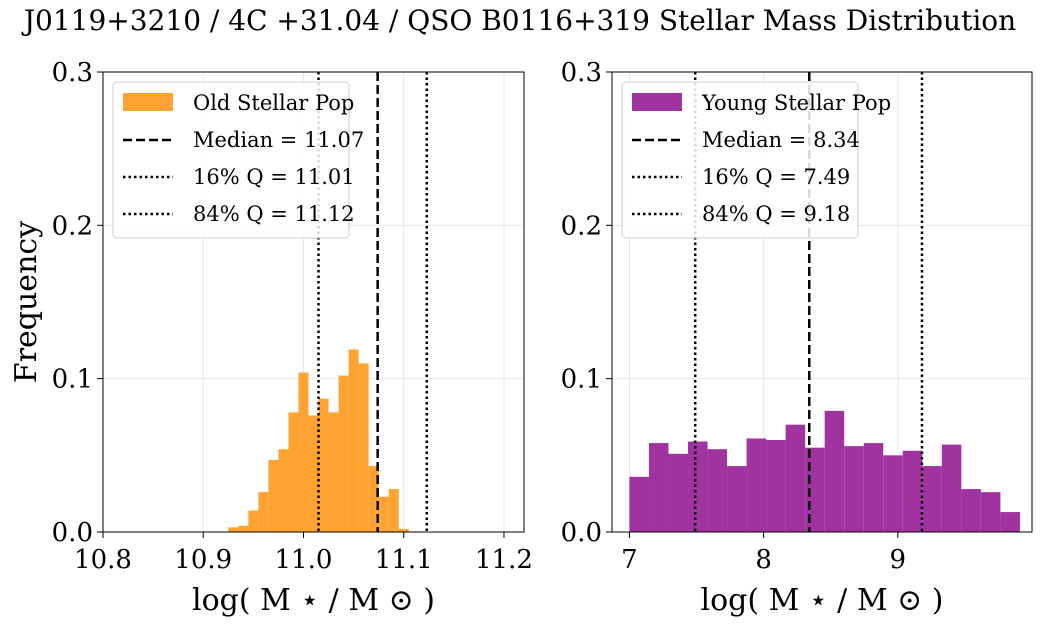 Image resolution: width=1040 pixels, height=633 pixels. Describe the element at coordinates (231, 160) in the screenshot. I see `chart-1-legend` at that location.